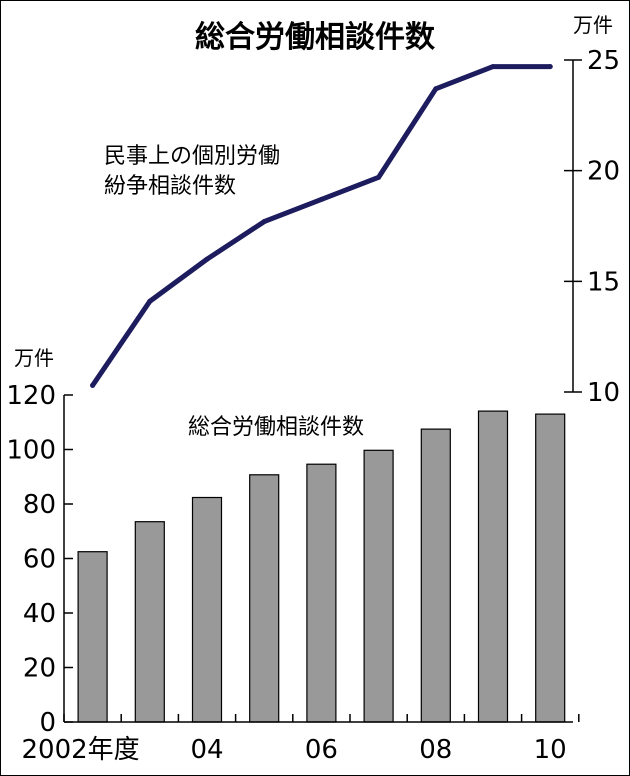  What do you see at coordinates (47, 723) in the screenshot?
I see `bar-y-tick-label: 0` at bounding box center [47, 723].